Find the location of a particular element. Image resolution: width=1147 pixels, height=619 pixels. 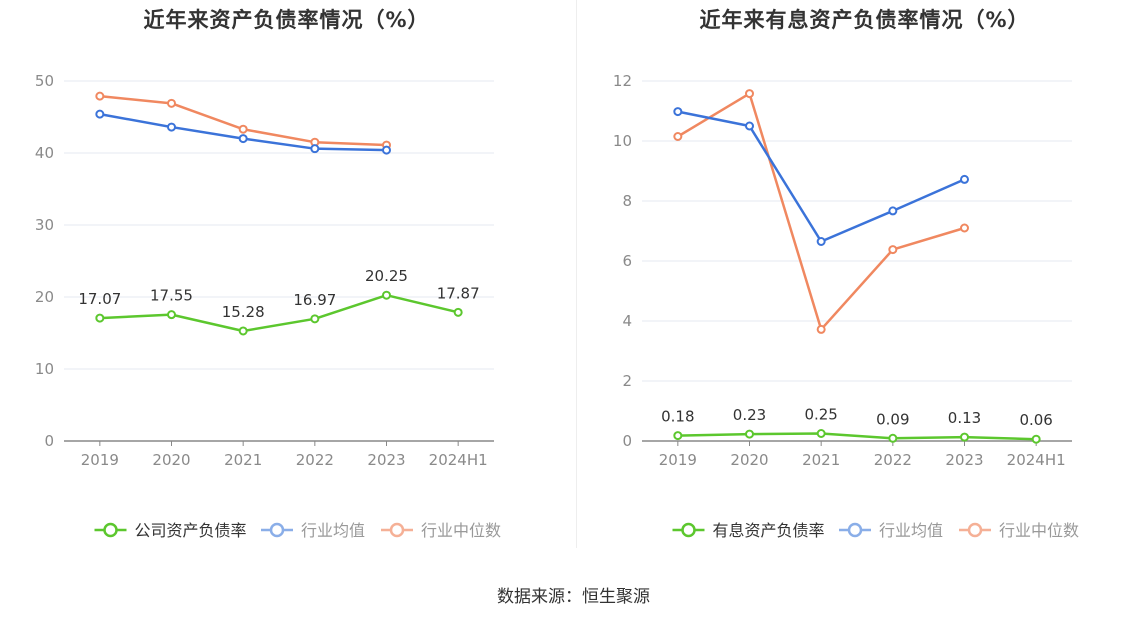

data-label: 0.13 is located at coordinates (964, 418).